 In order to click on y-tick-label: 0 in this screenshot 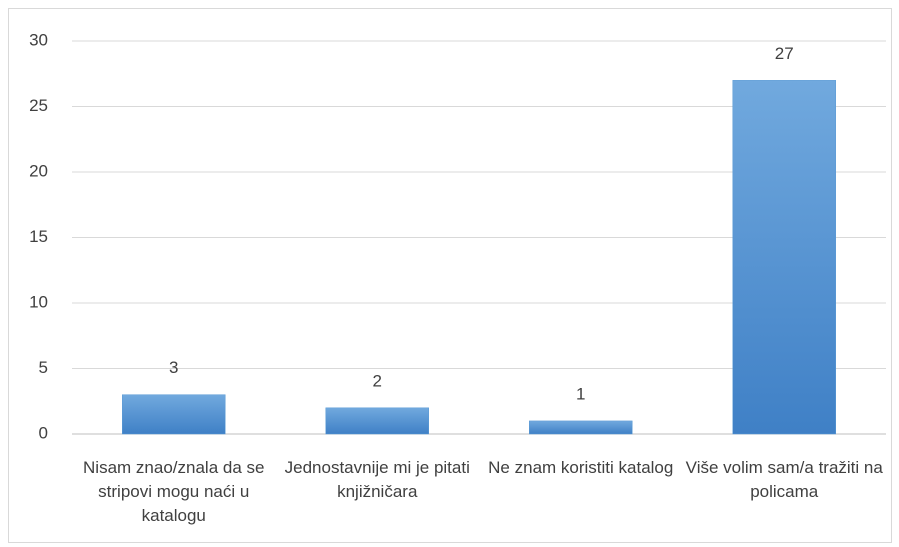, I will do `click(43, 432)`.